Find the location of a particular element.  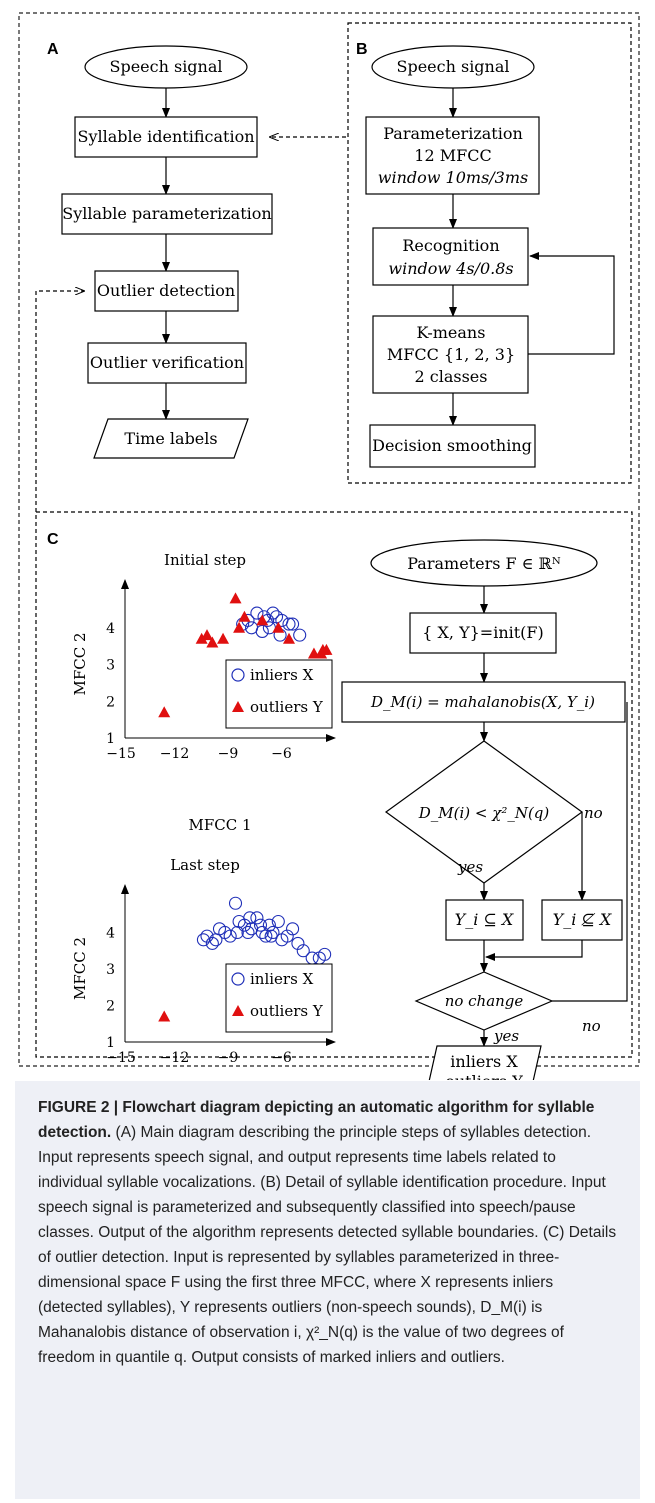

c-to-a-link is located at coordinates (59, 401).